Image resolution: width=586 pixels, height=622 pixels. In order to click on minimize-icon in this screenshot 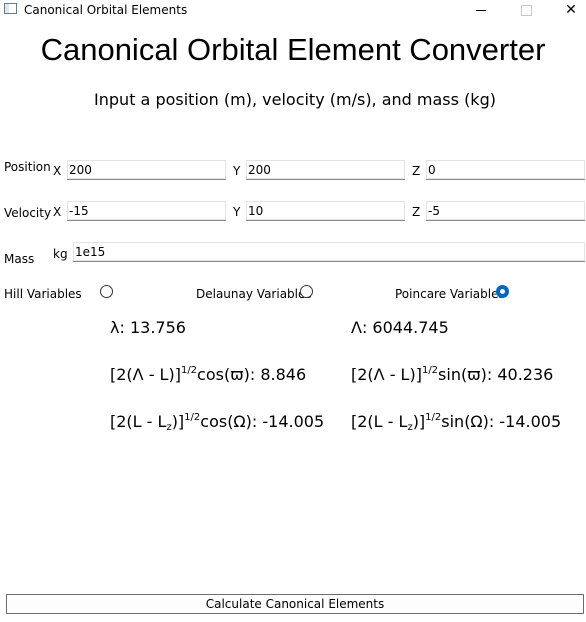, I will do `click(481, 10)`.